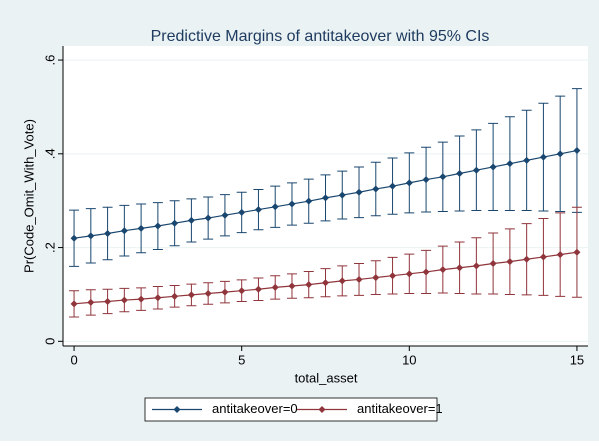 The height and width of the screenshot is (446, 599). What do you see at coordinates (49, 60) in the screenshot?
I see `y-tick-label: .6` at bounding box center [49, 60].